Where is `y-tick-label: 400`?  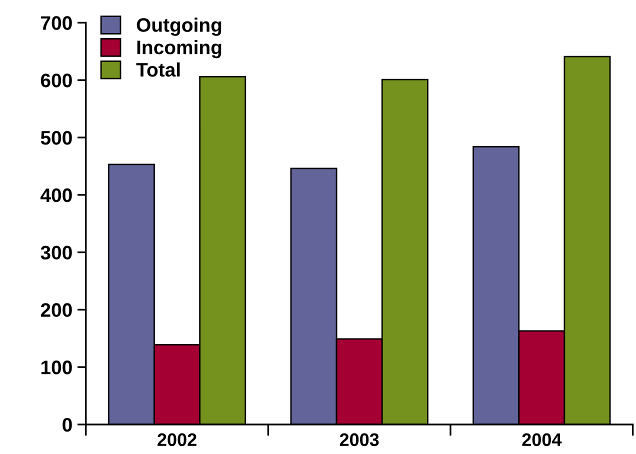
y-tick-label: 400 is located at coordinates (56, 195).